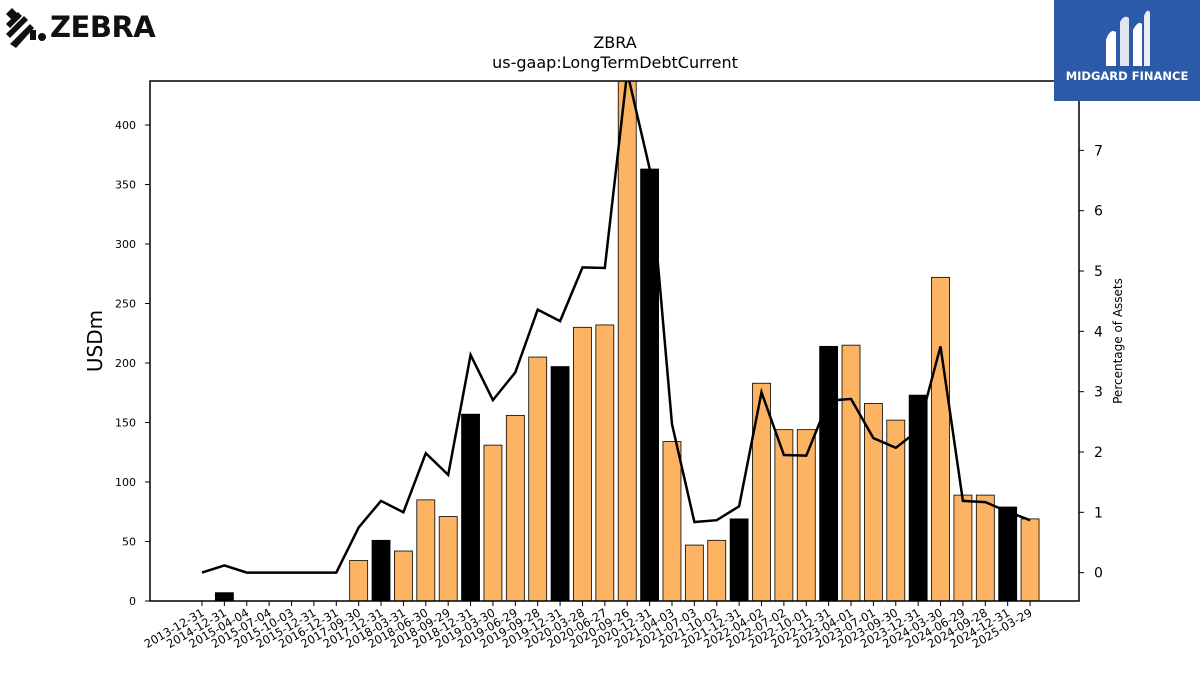  I want to click on y2-tick-label: 3, so click(1098, 393).